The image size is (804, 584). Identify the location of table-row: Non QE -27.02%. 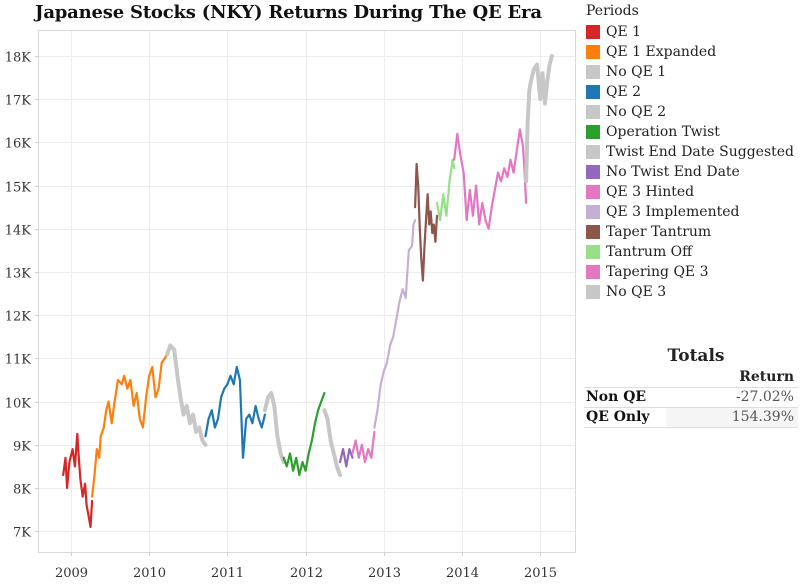
(691, 398).